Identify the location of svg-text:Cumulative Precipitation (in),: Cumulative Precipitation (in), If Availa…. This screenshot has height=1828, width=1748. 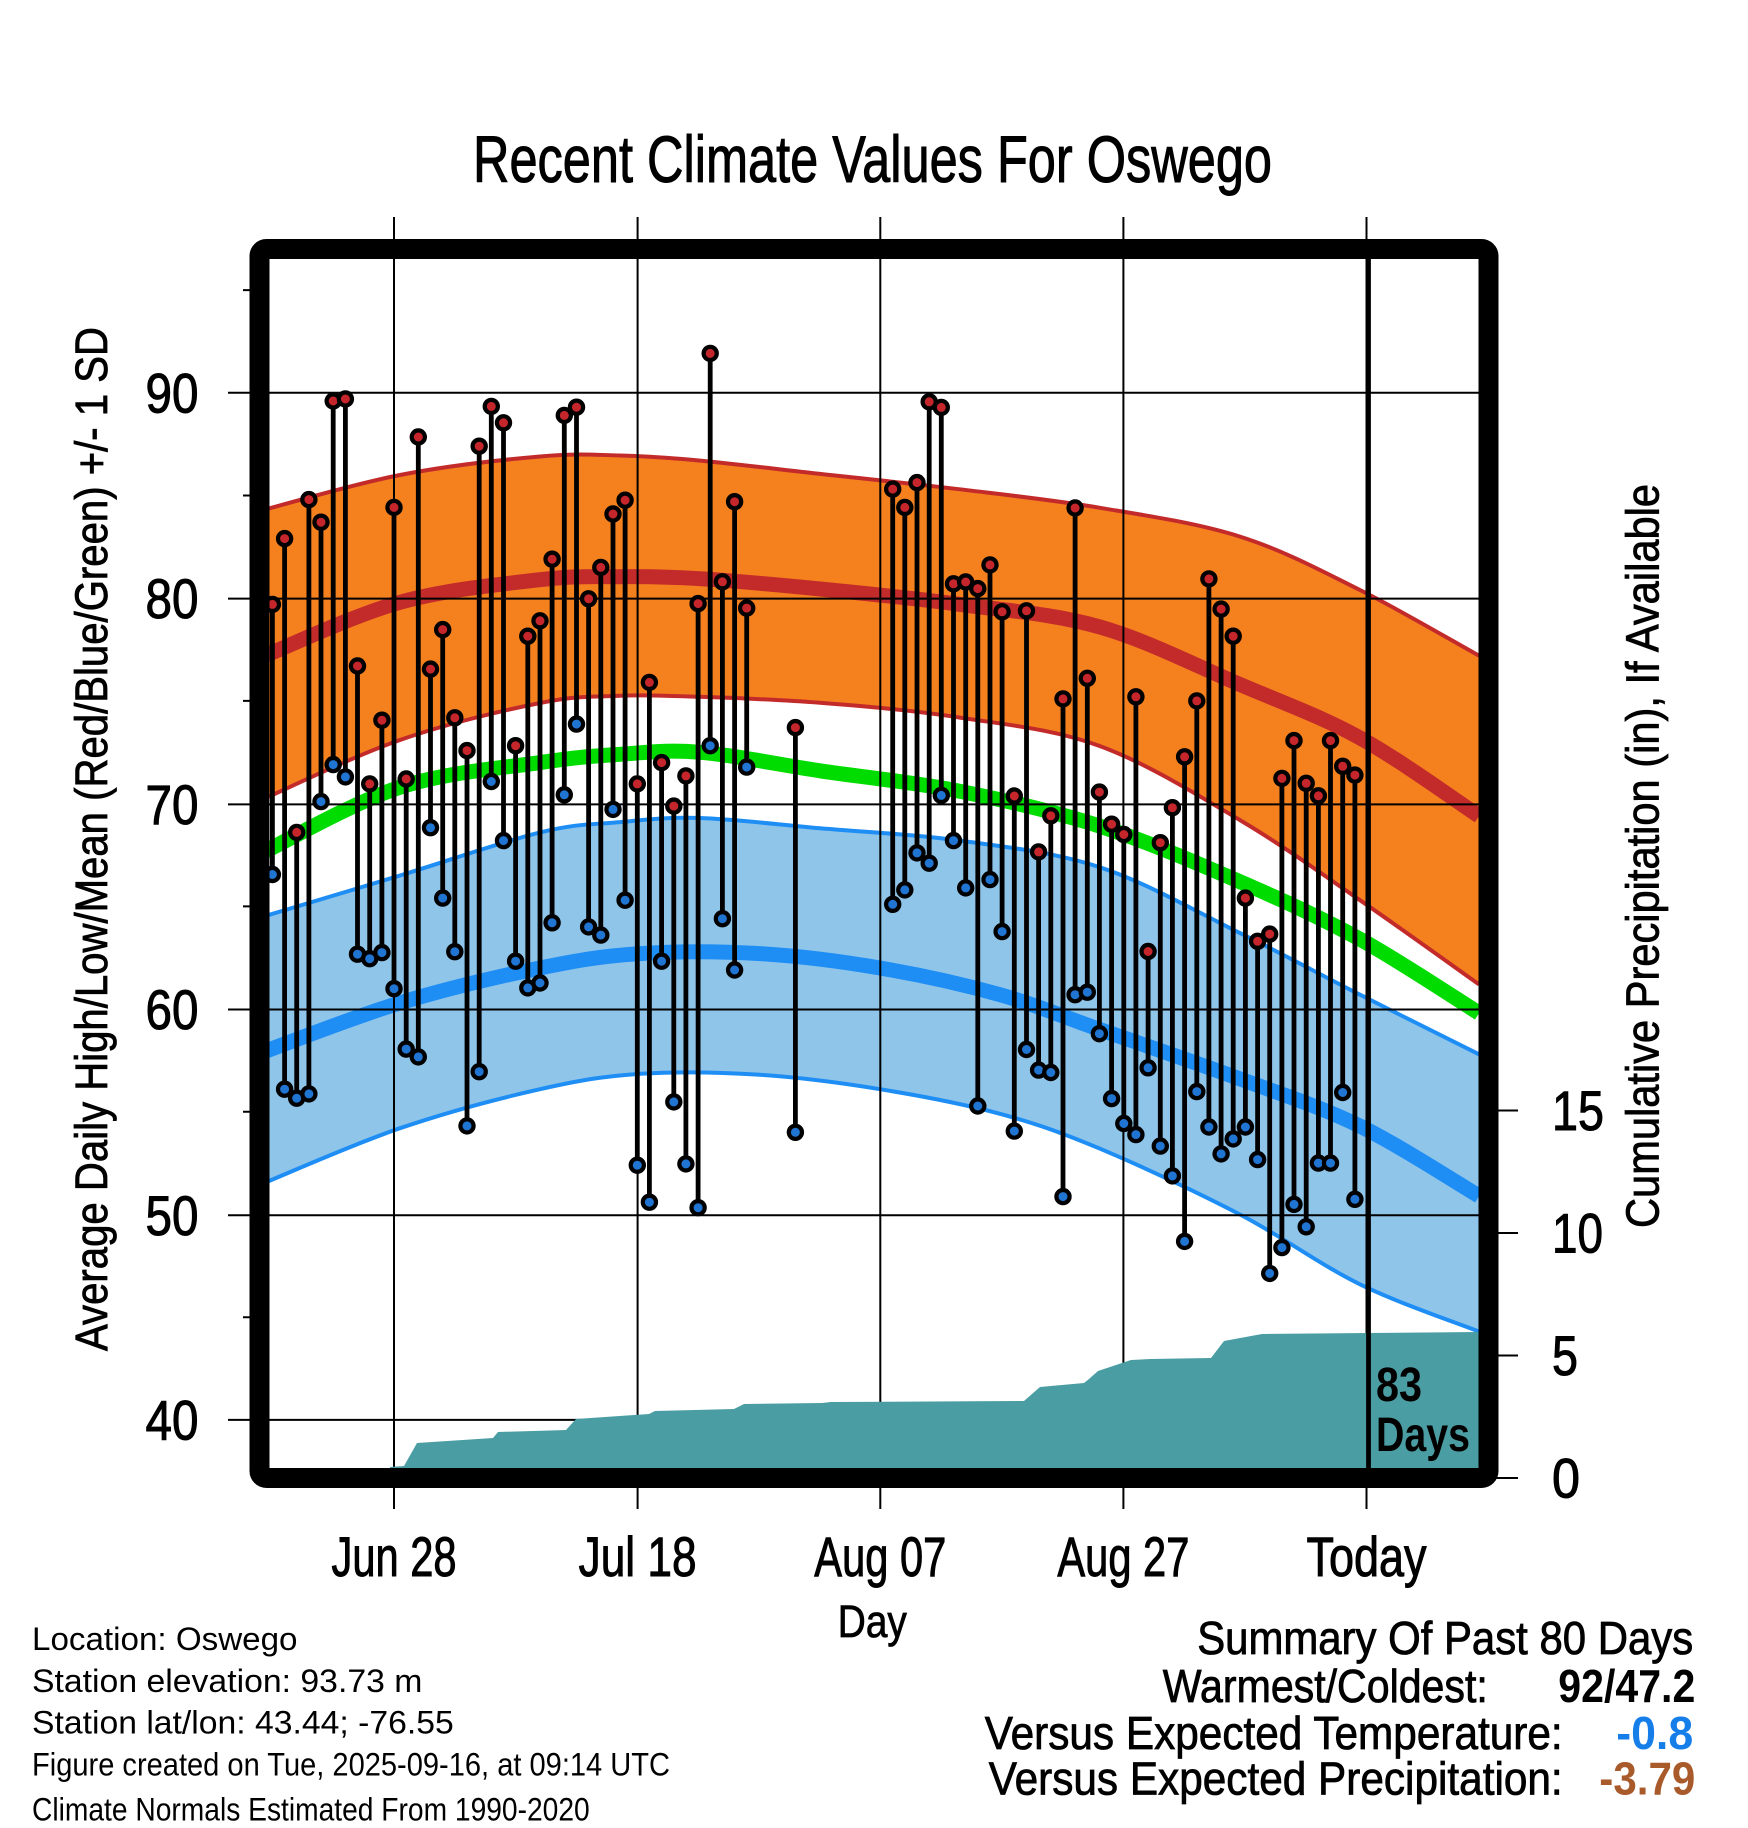
(1643, 856).